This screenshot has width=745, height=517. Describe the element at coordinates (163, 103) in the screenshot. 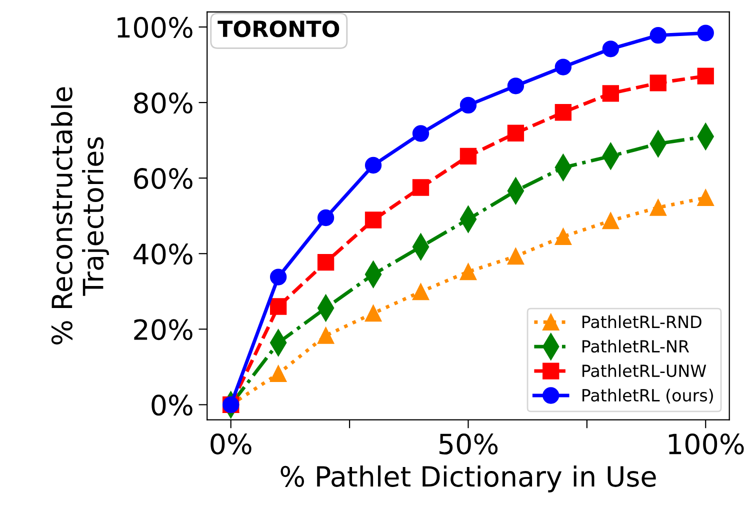

I see `y-tick-label: 80%` at that location.